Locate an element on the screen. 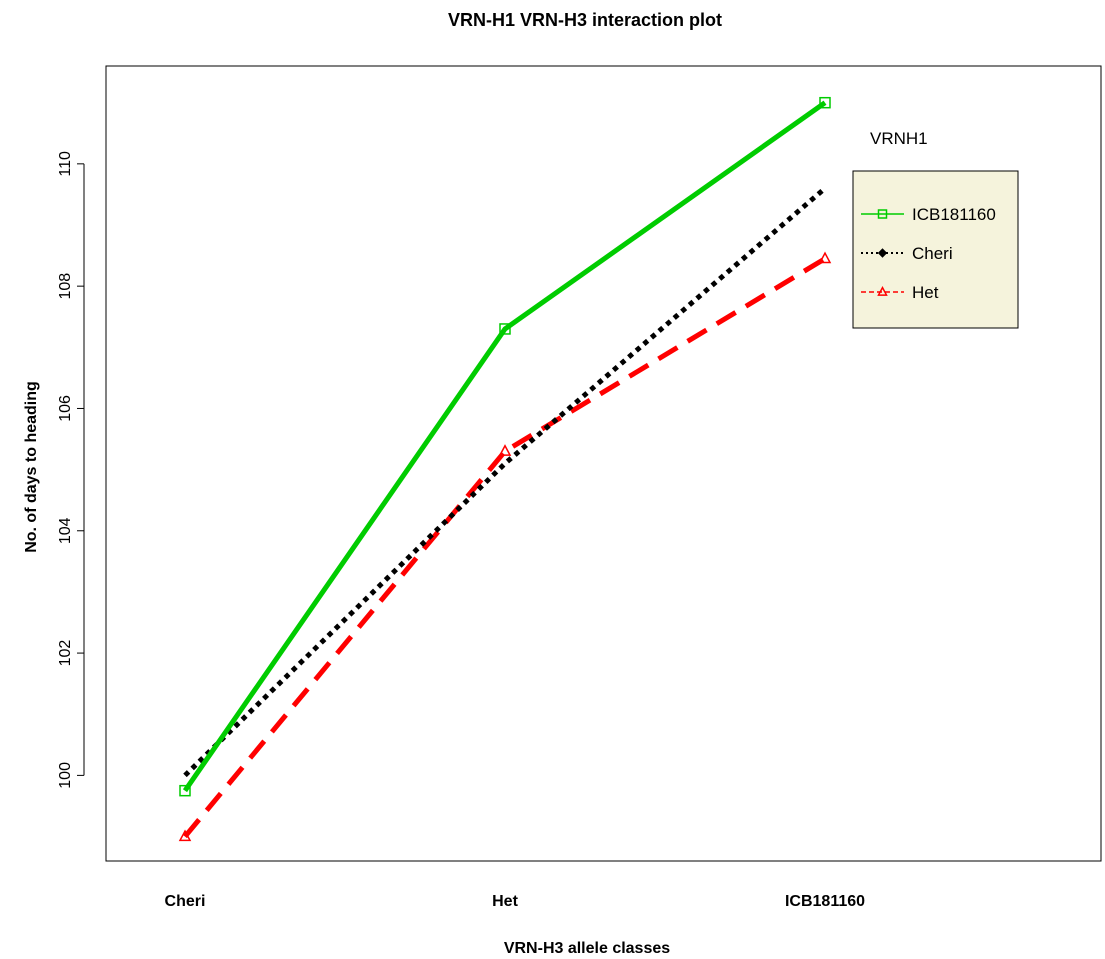 The height and width of the screenshot is (959, 1105). legend-label: ICB181160 is located at coordinates (954, 214).